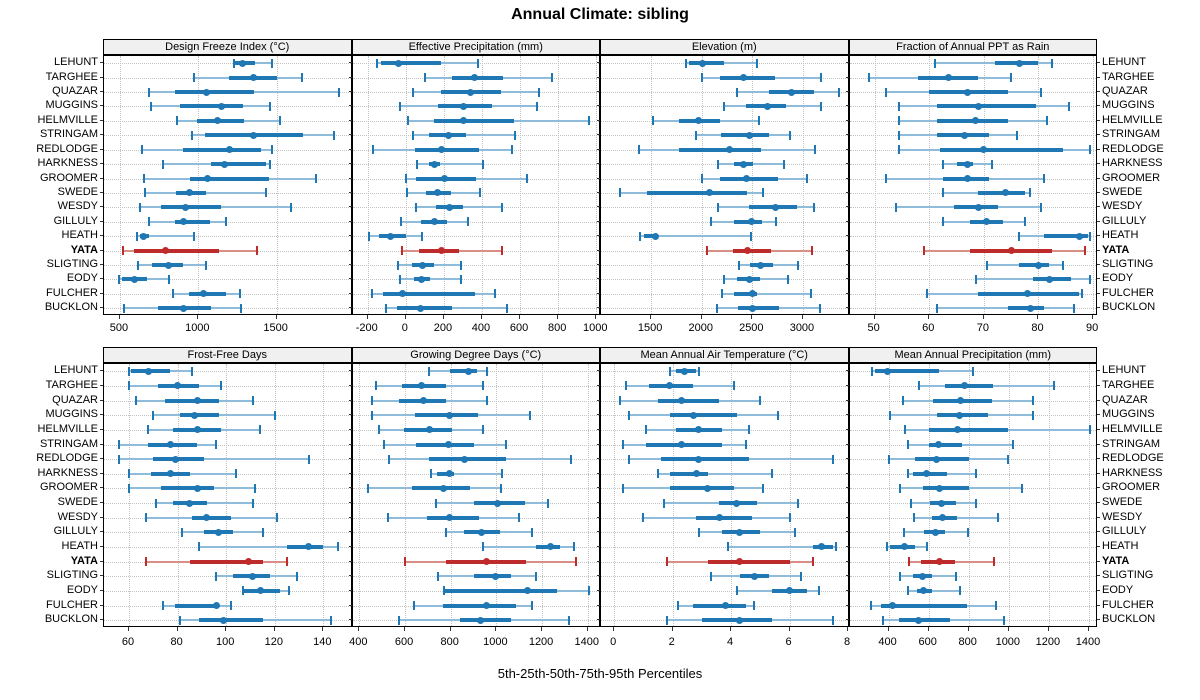 The width and height of the screenshot is (1200, 700). What do you see at coordinates (873, 328) in the screenshot?
I see `x-axis-tick-label: 50` at bounding box center [873, 328].